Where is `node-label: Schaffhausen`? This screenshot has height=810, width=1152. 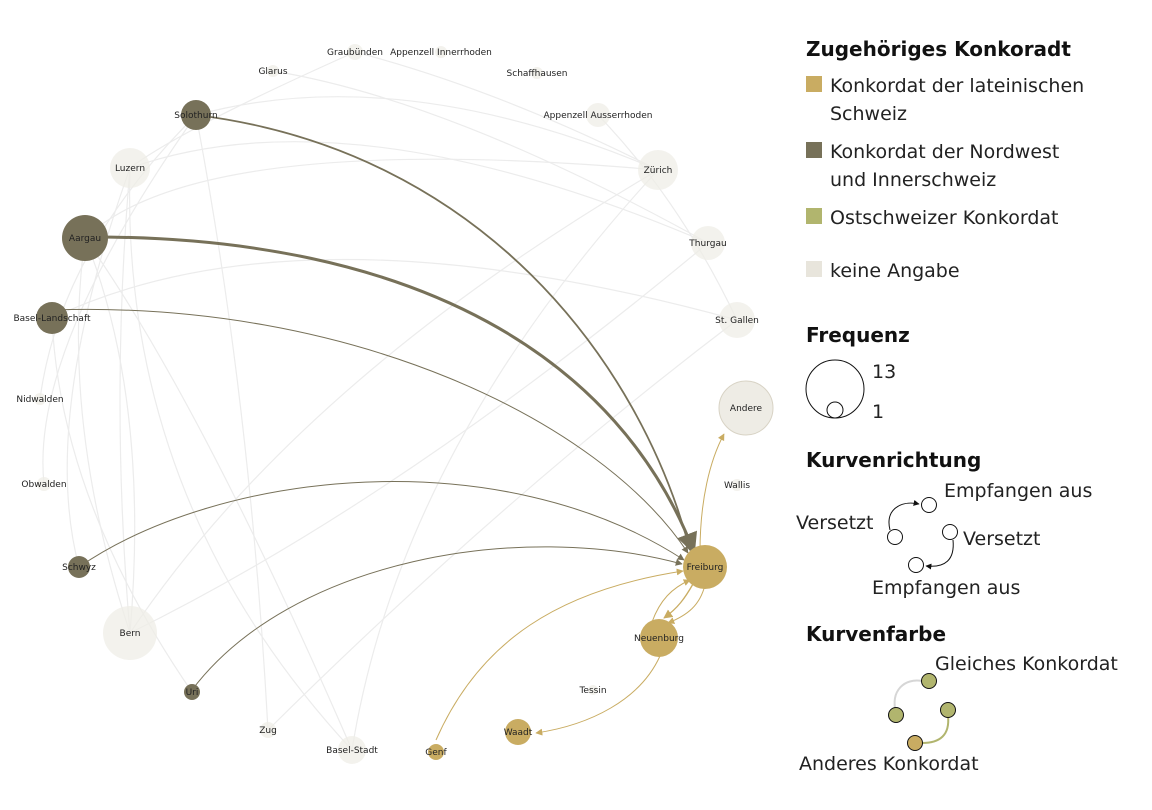 node-label: Schaffhausen is located at coordinates (537, 74).